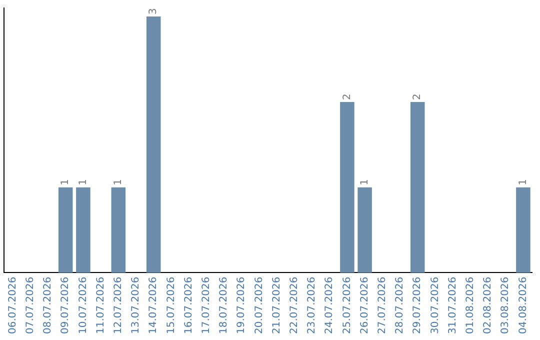 The width and height of the screenshot is (540, 340). Describe the element at coordinates (400, 305) in the screenshot. I see `x-tick-label: 28.07.2026` at that location.